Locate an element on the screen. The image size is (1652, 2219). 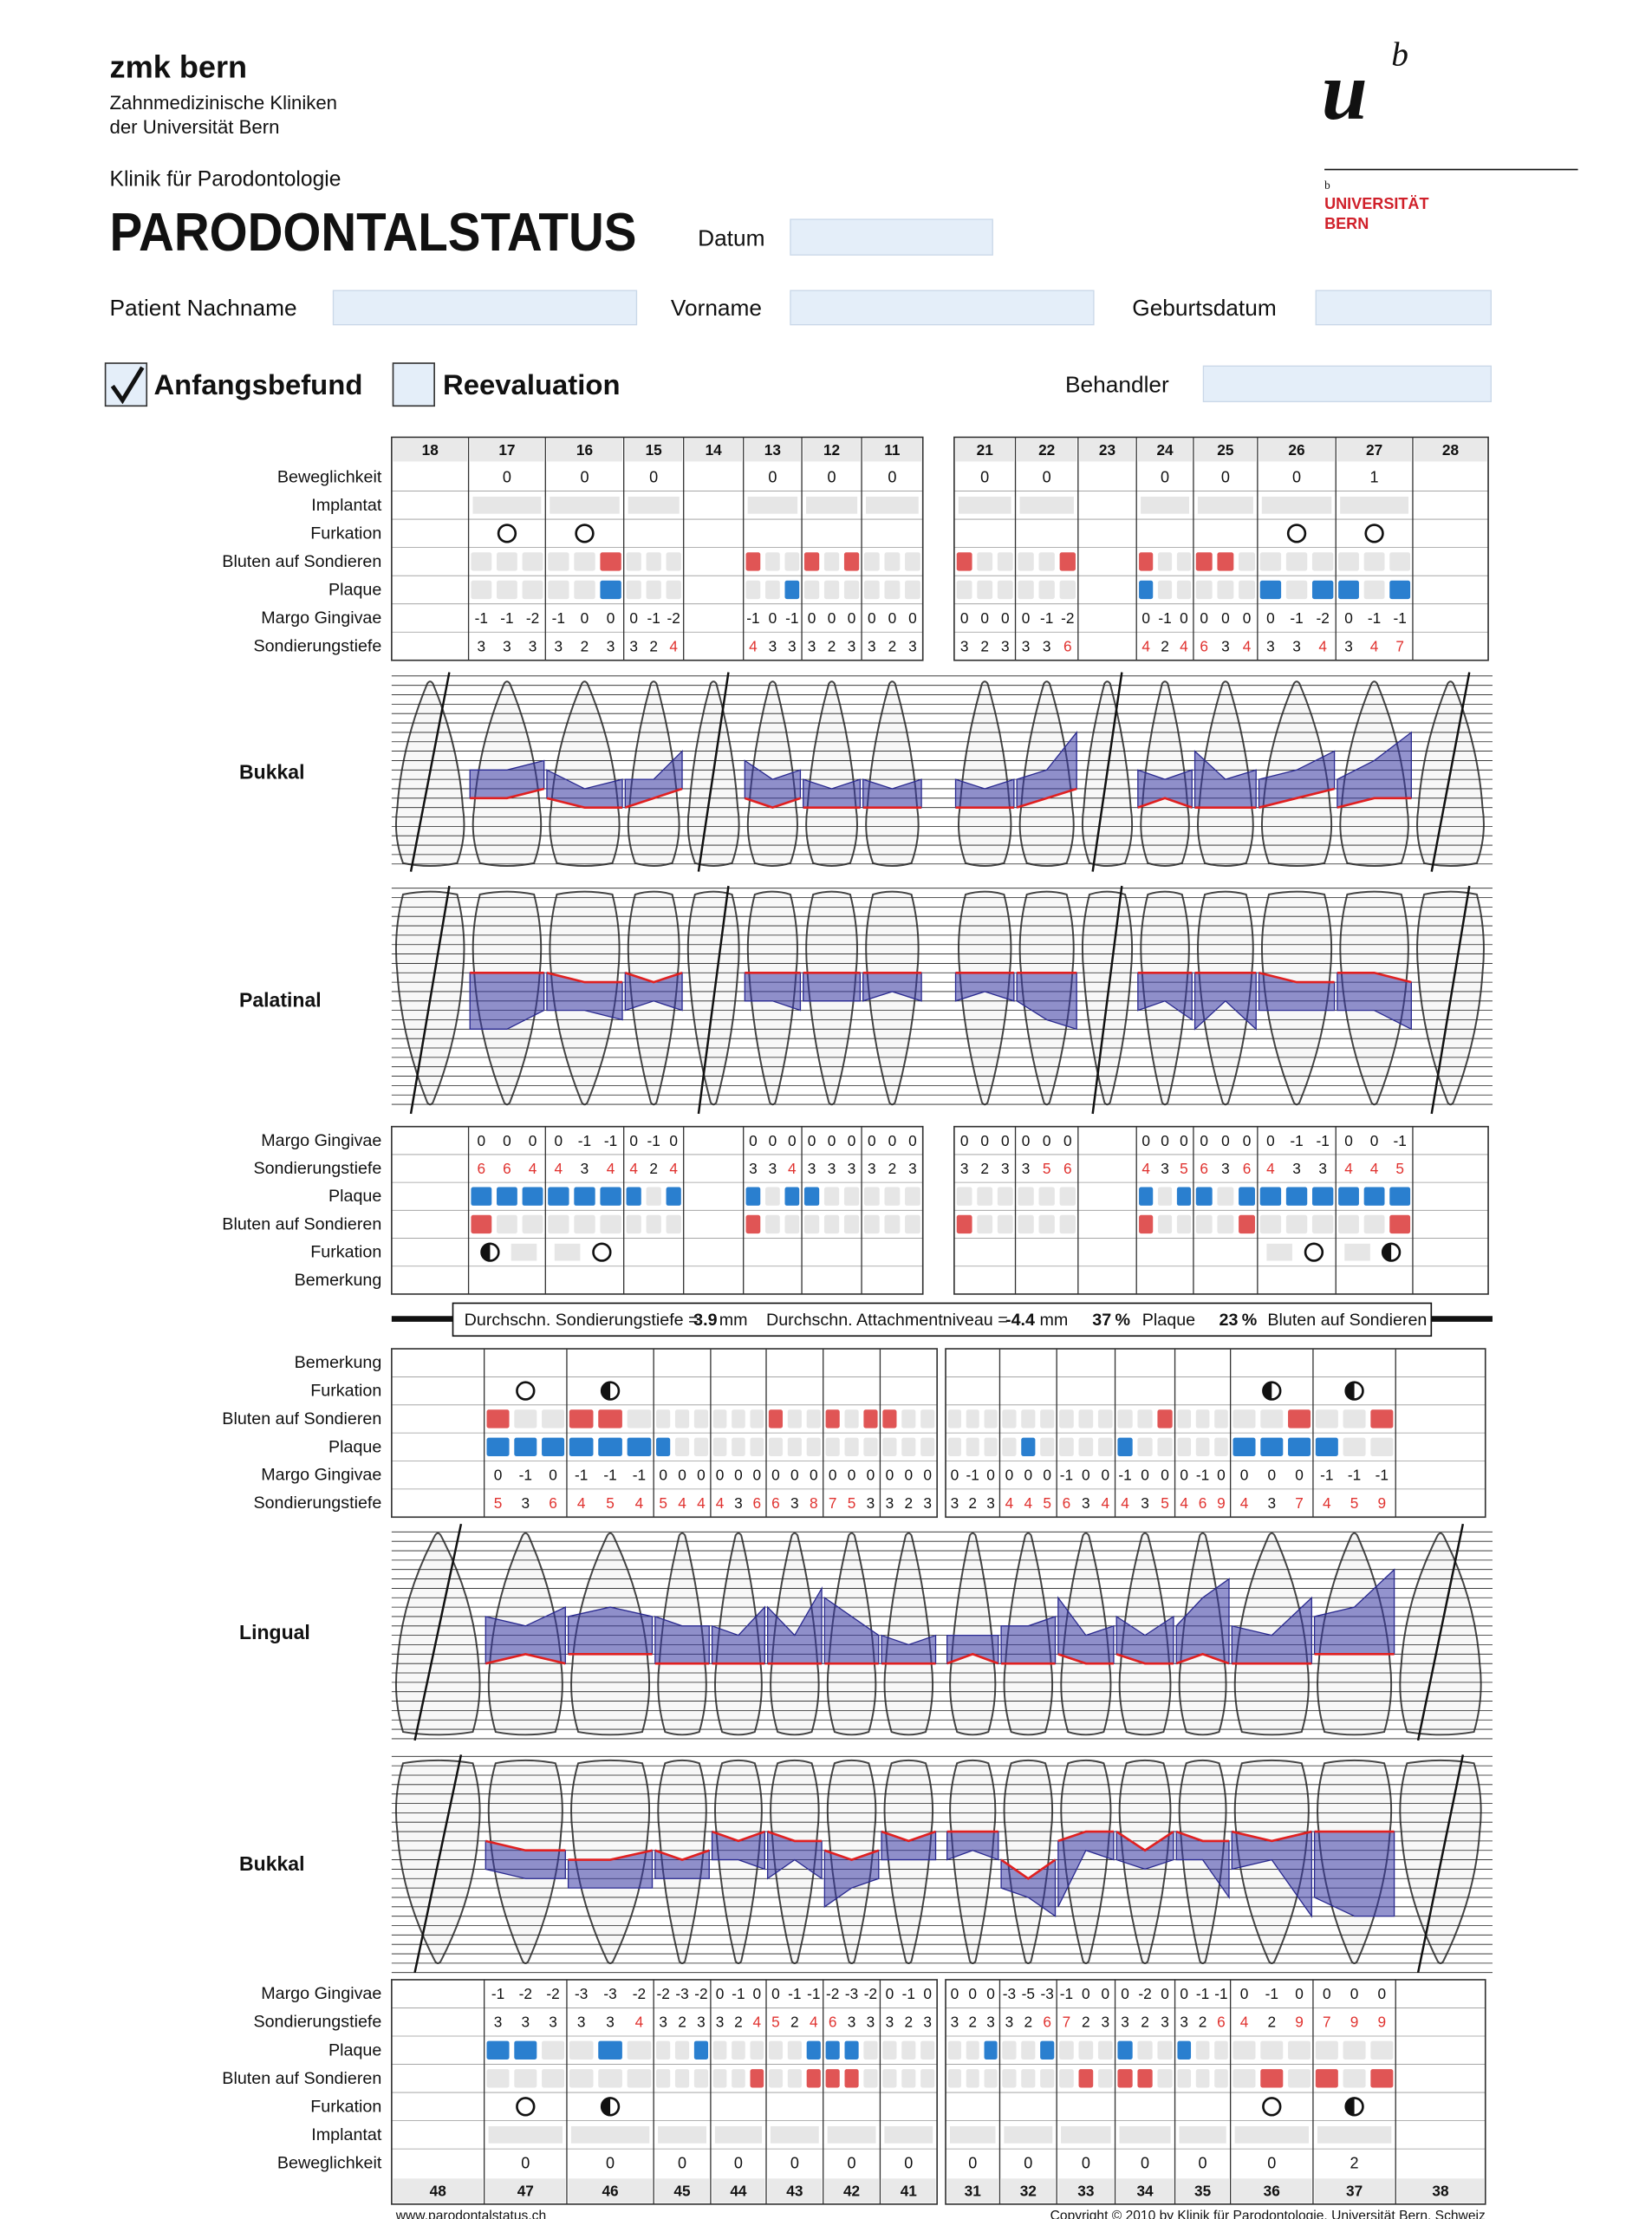
table-border is located at coordinates (1221, 1210).